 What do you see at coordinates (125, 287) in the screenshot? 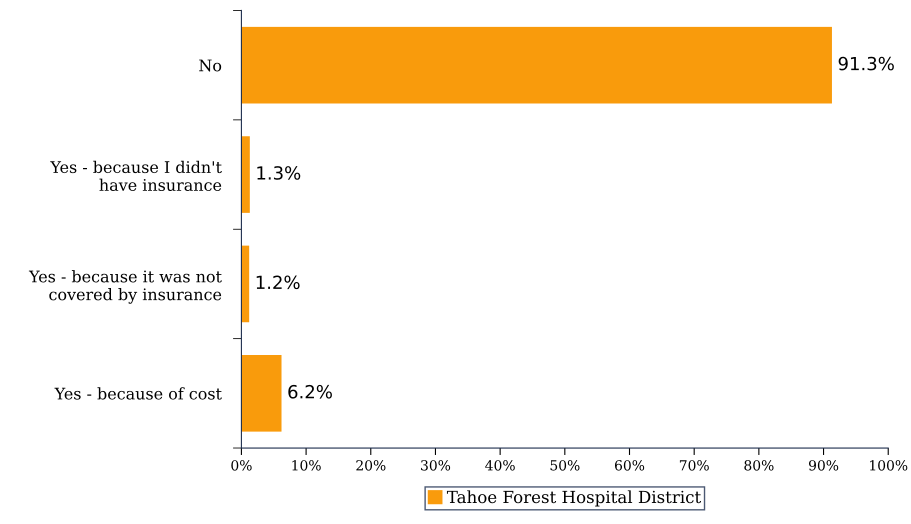
I see `y-tick-label: Yes - because it was not covered by insurance` at bounding box center [125, 287].